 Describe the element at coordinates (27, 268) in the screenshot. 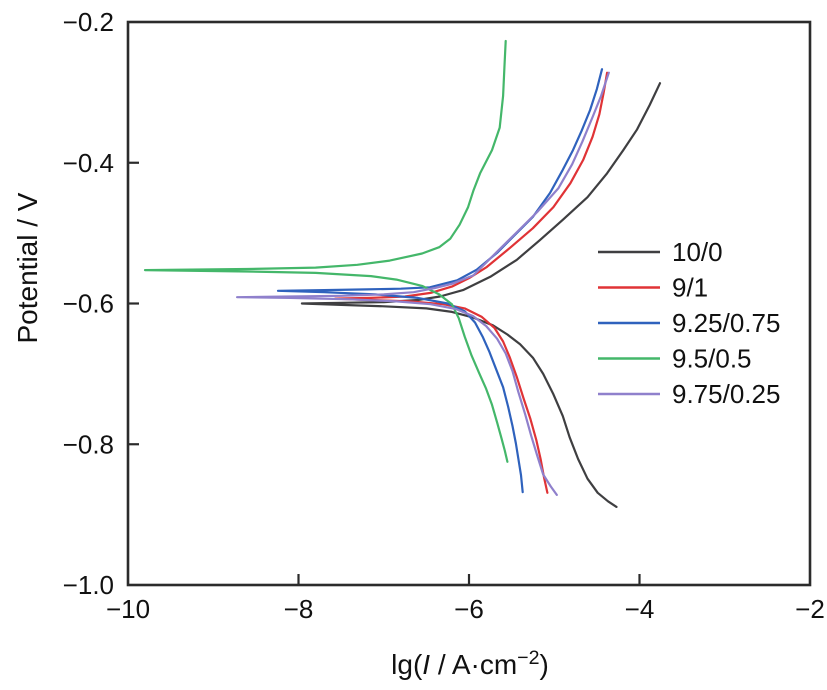

I see `y-axis-title: Potential / V` at that location.